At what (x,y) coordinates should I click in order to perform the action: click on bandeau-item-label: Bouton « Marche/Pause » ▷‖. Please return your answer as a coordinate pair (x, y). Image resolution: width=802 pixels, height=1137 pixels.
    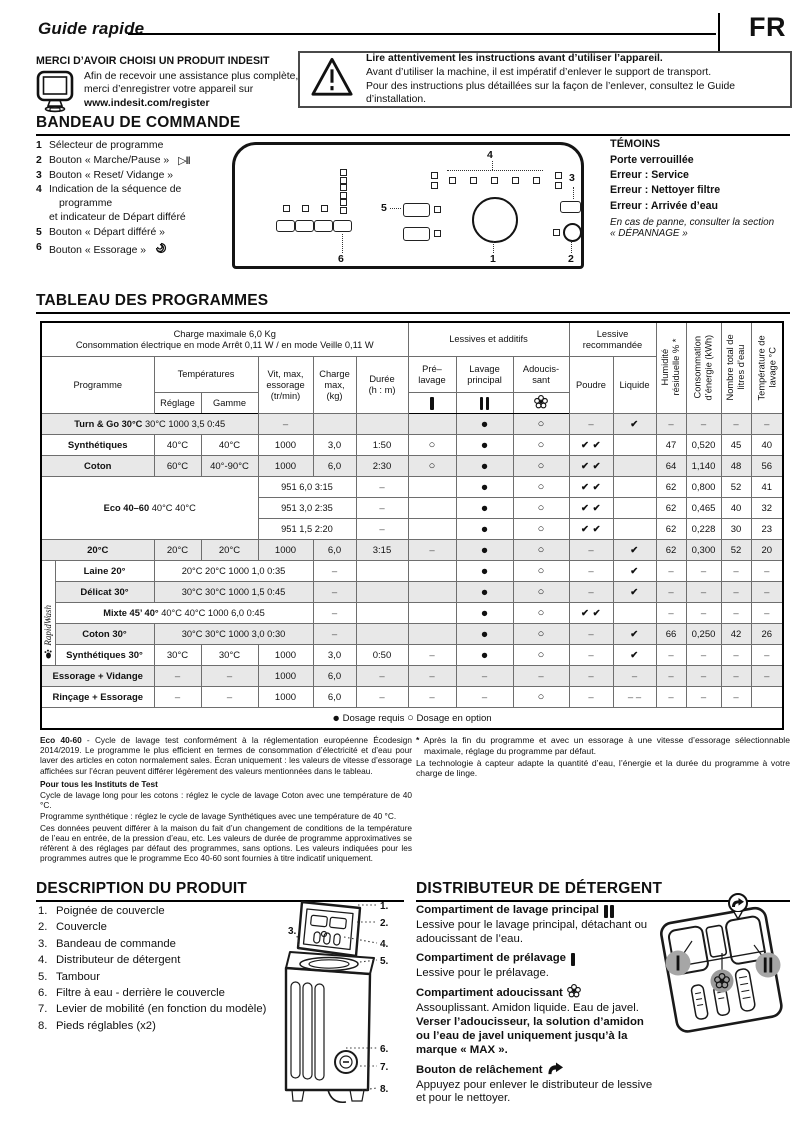
    Looking at the image, I should click on (120, 160).